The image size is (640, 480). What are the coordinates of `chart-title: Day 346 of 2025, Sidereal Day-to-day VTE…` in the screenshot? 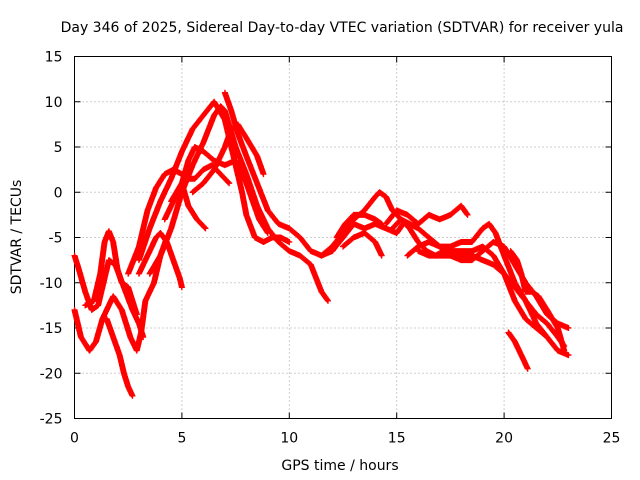 It's located at (342, 28).